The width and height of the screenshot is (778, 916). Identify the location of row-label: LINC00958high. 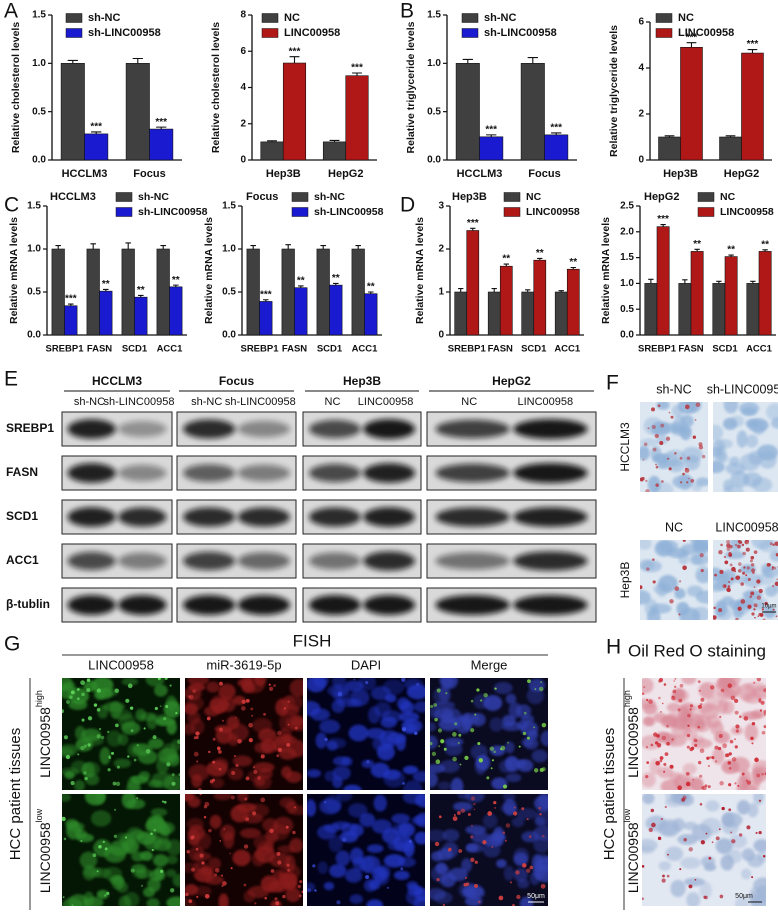
(43, 734).